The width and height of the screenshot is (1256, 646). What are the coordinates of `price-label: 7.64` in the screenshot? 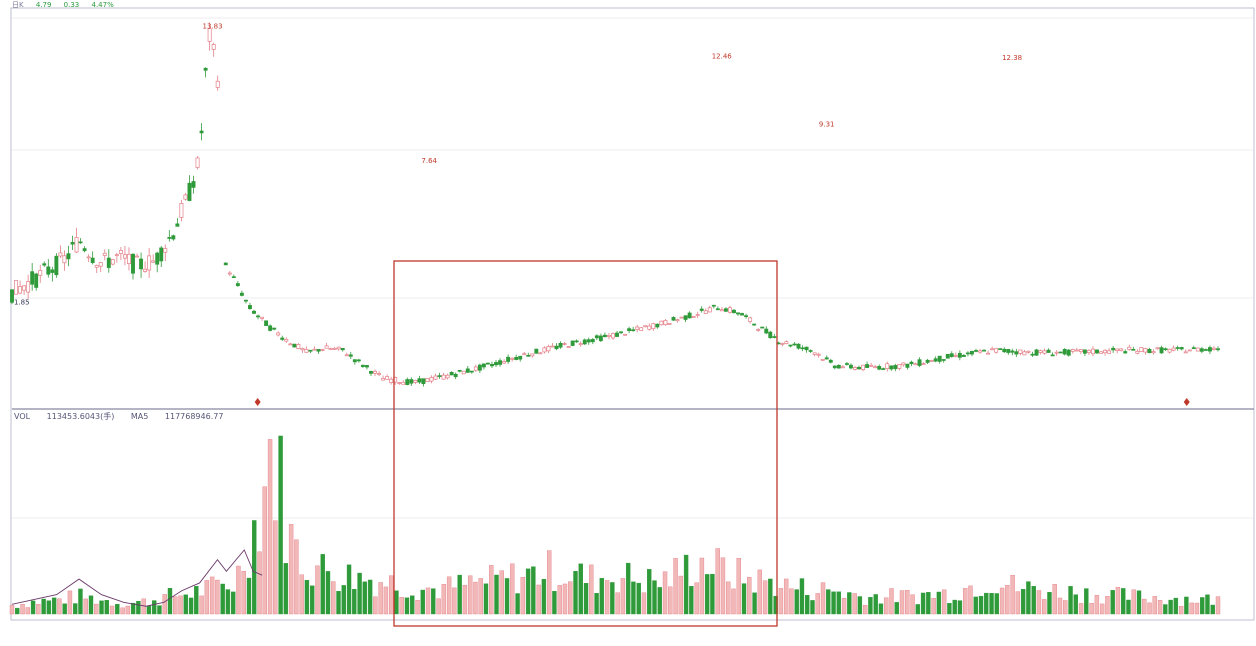 It's located at (429, 161).